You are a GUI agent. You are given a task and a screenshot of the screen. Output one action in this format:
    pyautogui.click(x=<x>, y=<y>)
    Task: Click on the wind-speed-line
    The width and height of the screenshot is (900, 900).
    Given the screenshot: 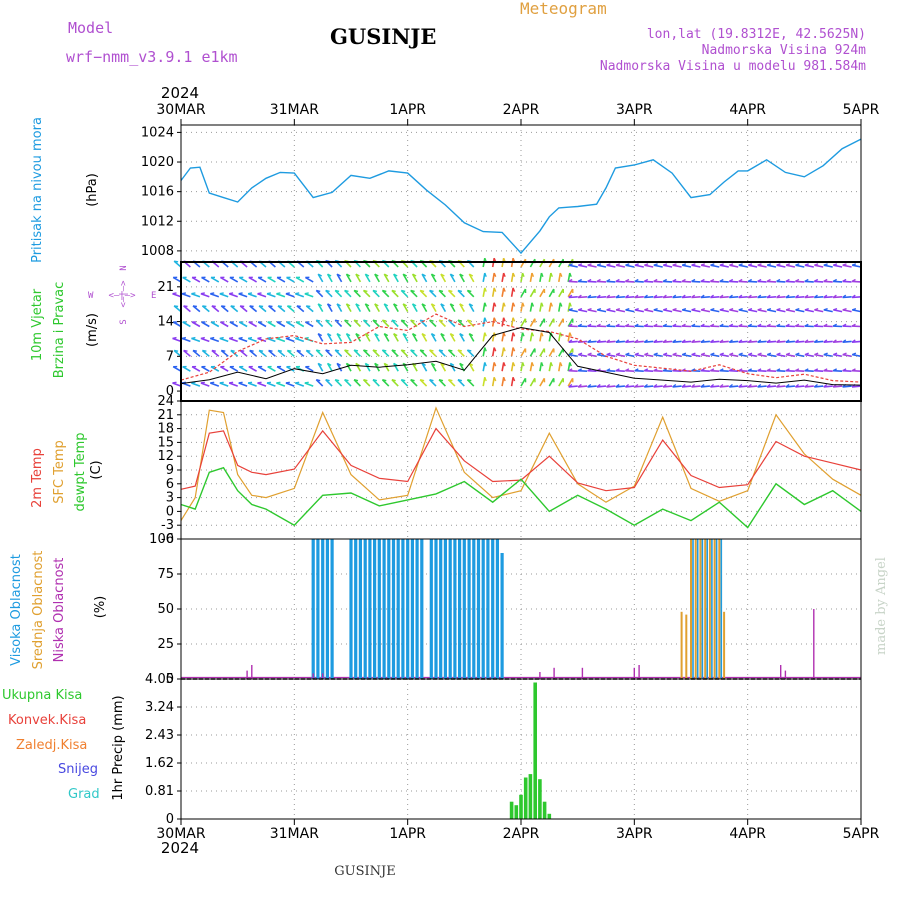 What is the action you would take?
    pyautogui.click(x=521, y=356)
    